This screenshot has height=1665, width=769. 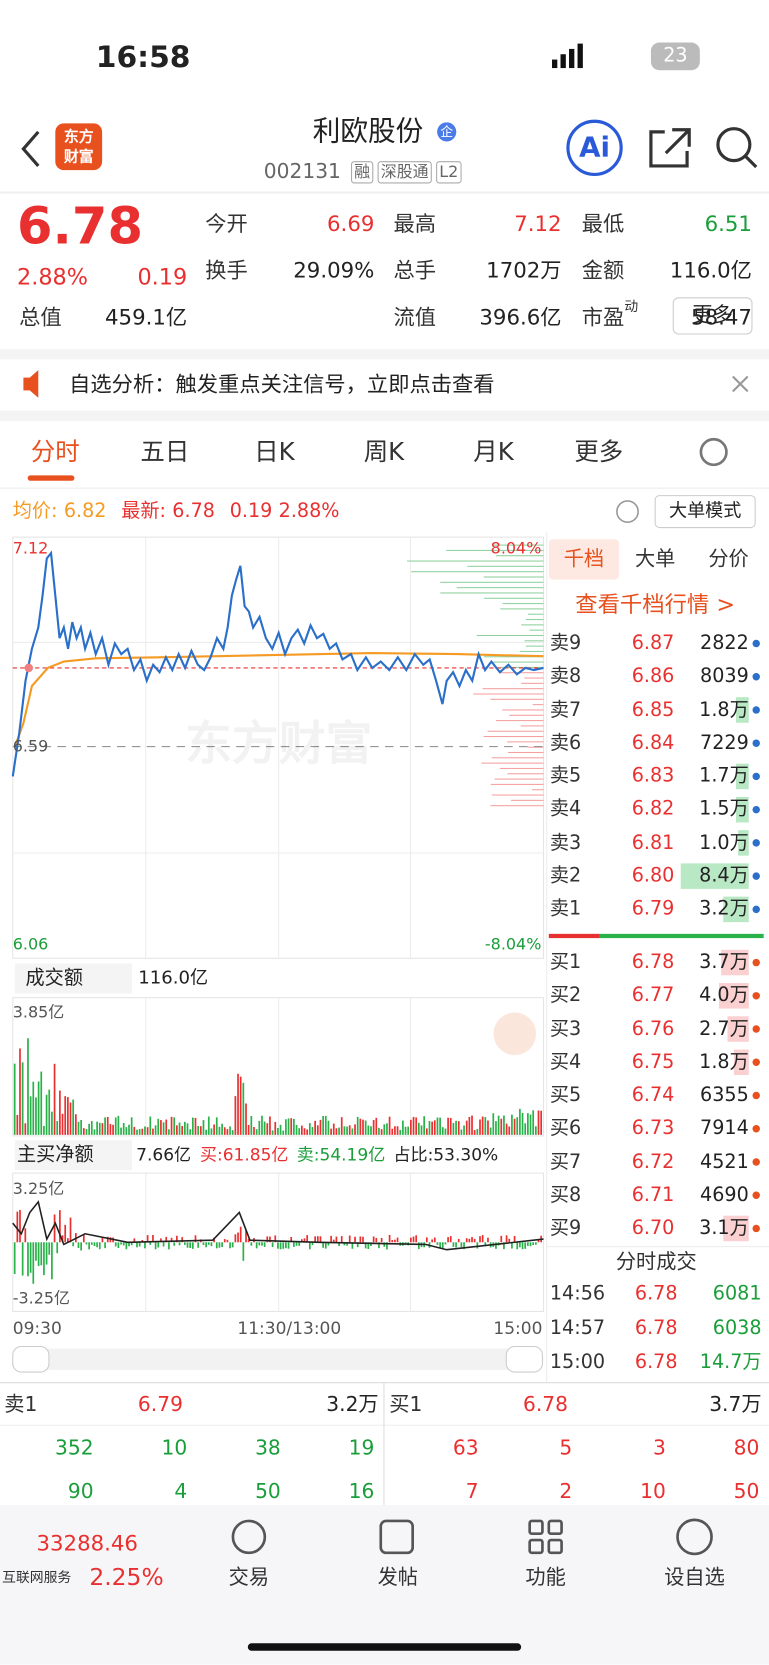 I want to click on selector-label: 成交额, so click(x=54, y=978).